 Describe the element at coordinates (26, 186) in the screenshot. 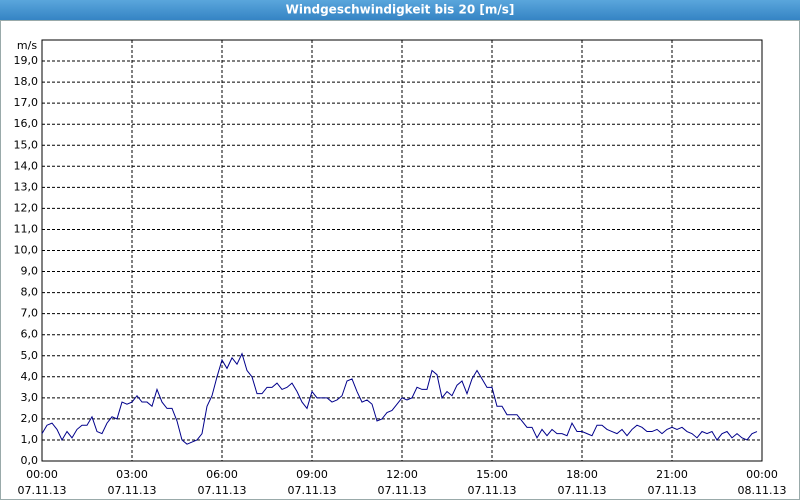

I see `y-tick-label: 13,0` at that location.